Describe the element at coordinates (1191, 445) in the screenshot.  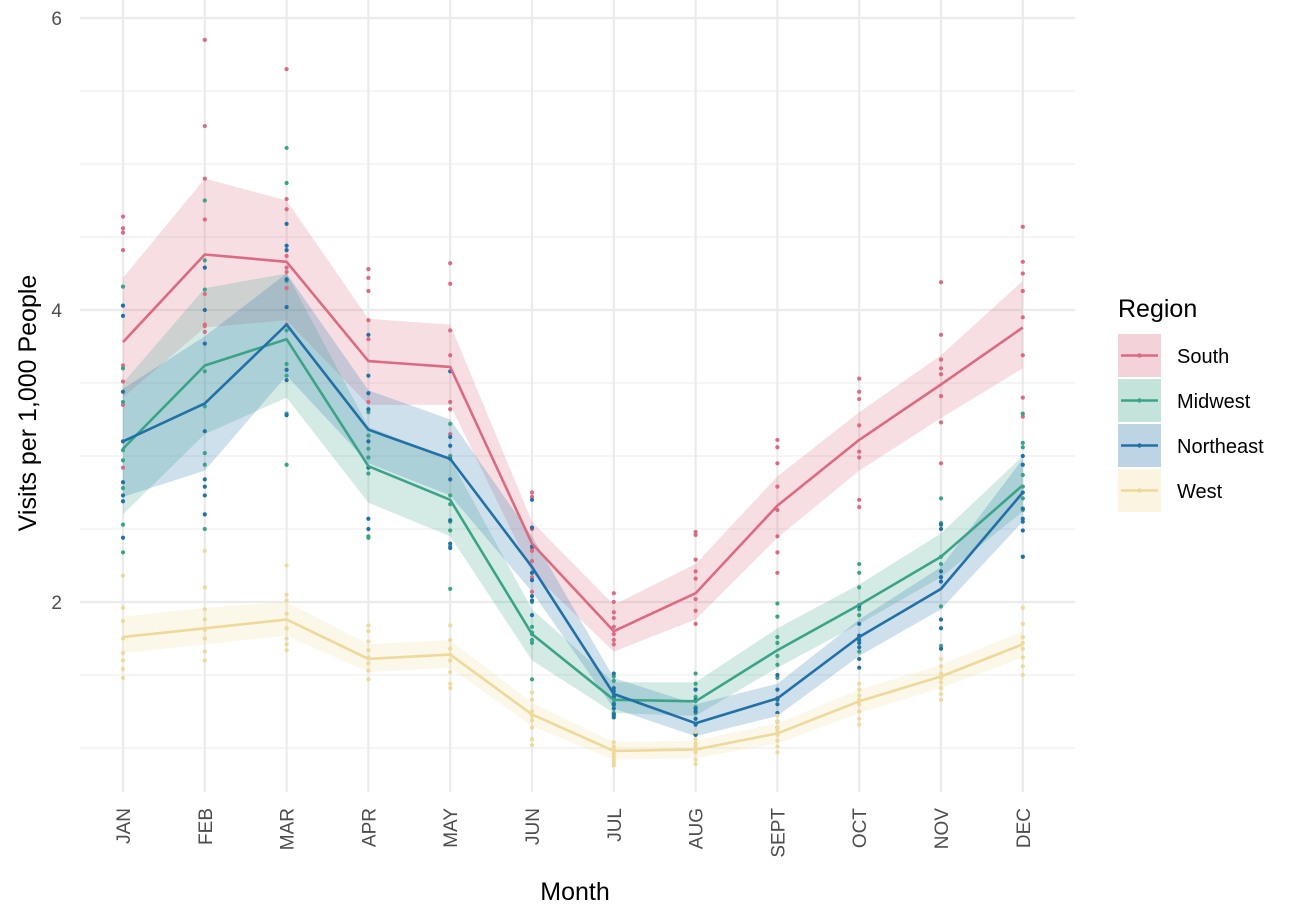
I see `legend-item-northeast: Northeast` at that location.